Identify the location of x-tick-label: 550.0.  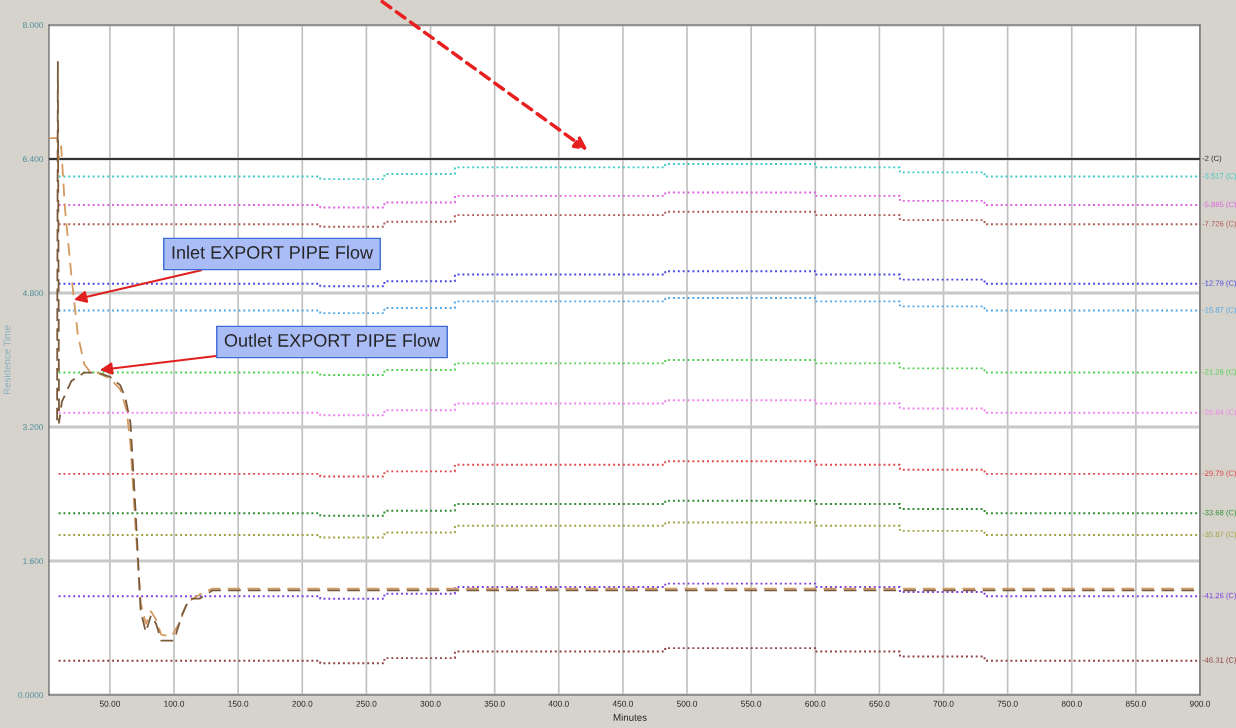
(751, 703).